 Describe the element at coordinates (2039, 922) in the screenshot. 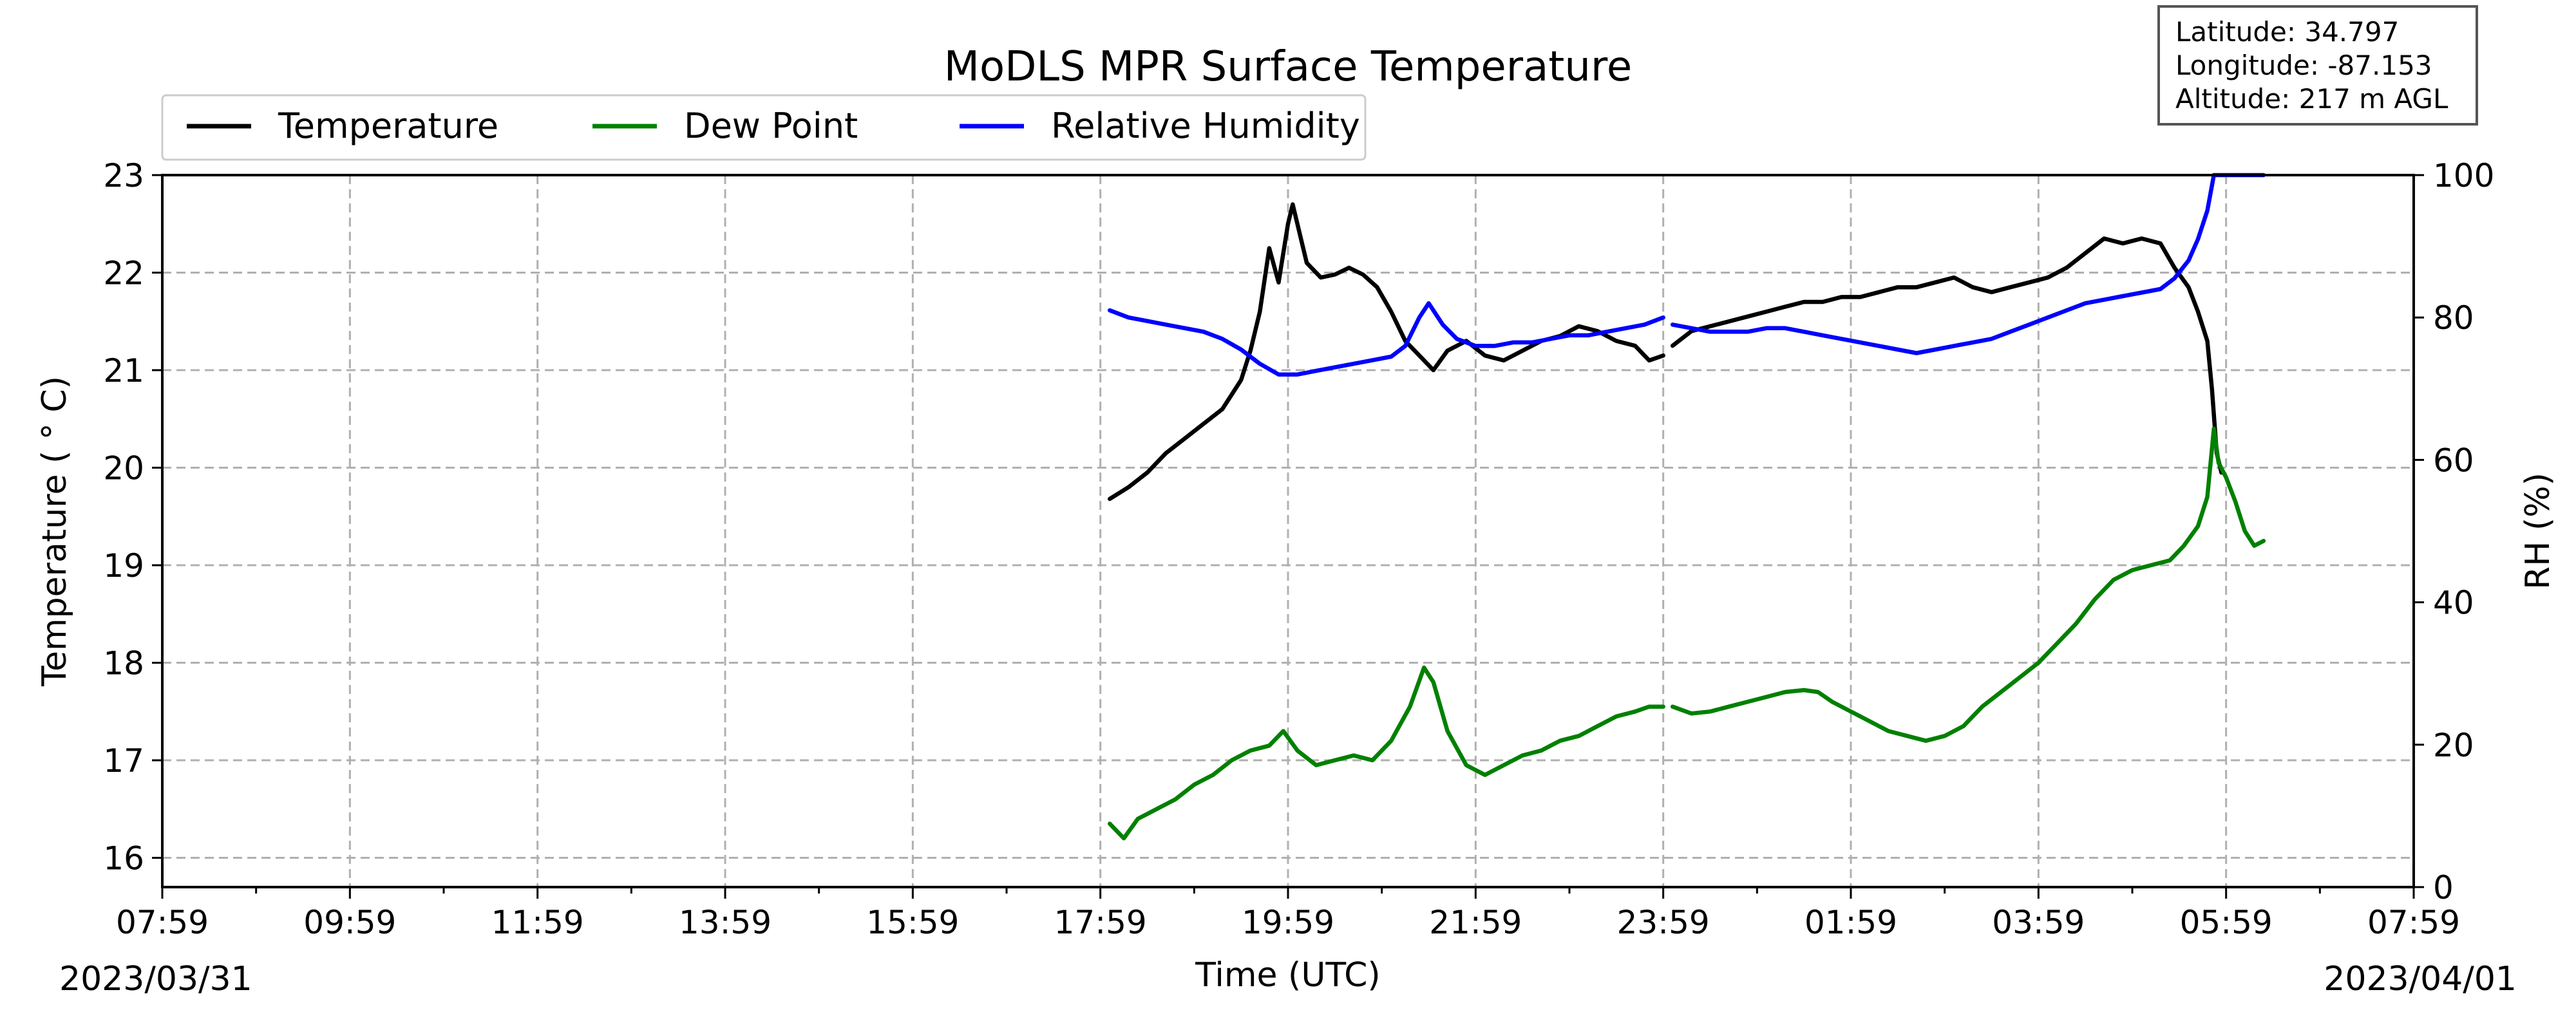

I see `x-tick-label: 03:59` at that location.